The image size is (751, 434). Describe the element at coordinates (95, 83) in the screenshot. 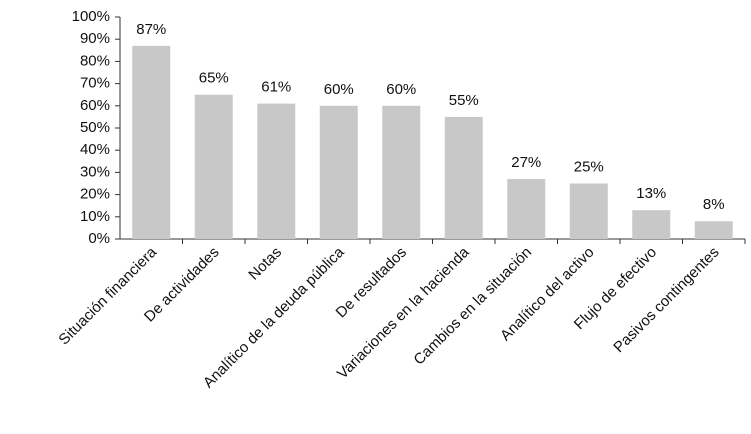

I see `y-tick-label: 70%` at that location.